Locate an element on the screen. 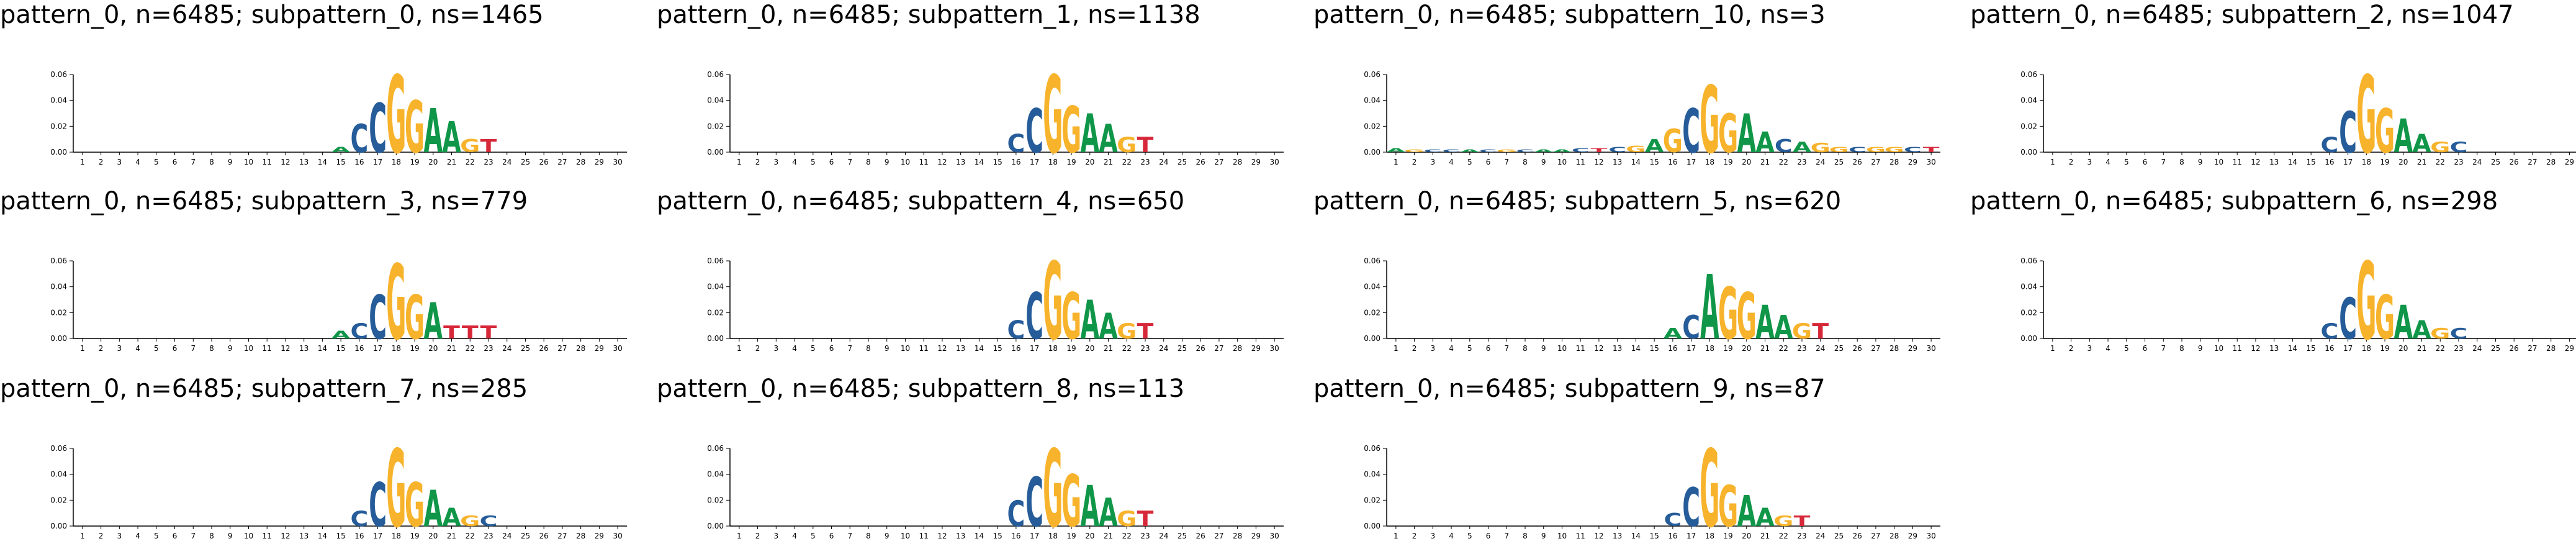 The image size is (2576, 554). x-tick-label: 20 is located at coordinates (2403, 348).